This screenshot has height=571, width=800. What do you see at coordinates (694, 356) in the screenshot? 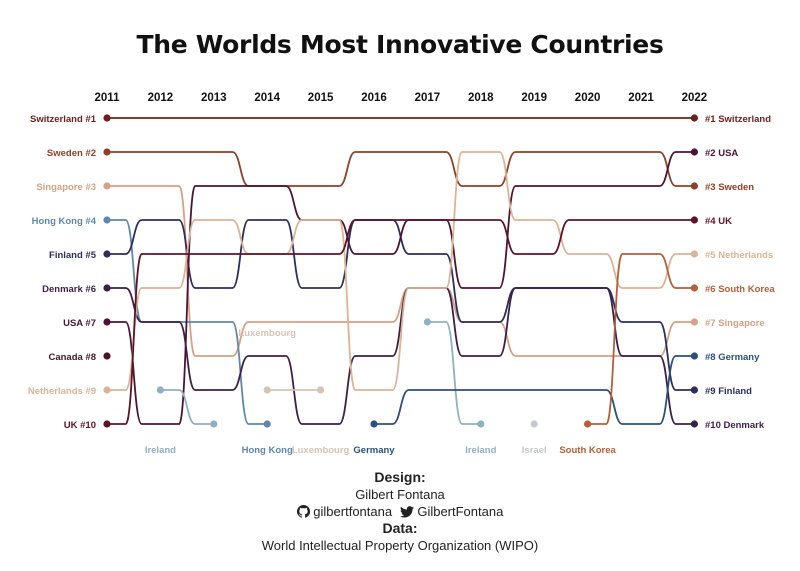
I see `end-dot-germany` at bounding box center [694, 356].